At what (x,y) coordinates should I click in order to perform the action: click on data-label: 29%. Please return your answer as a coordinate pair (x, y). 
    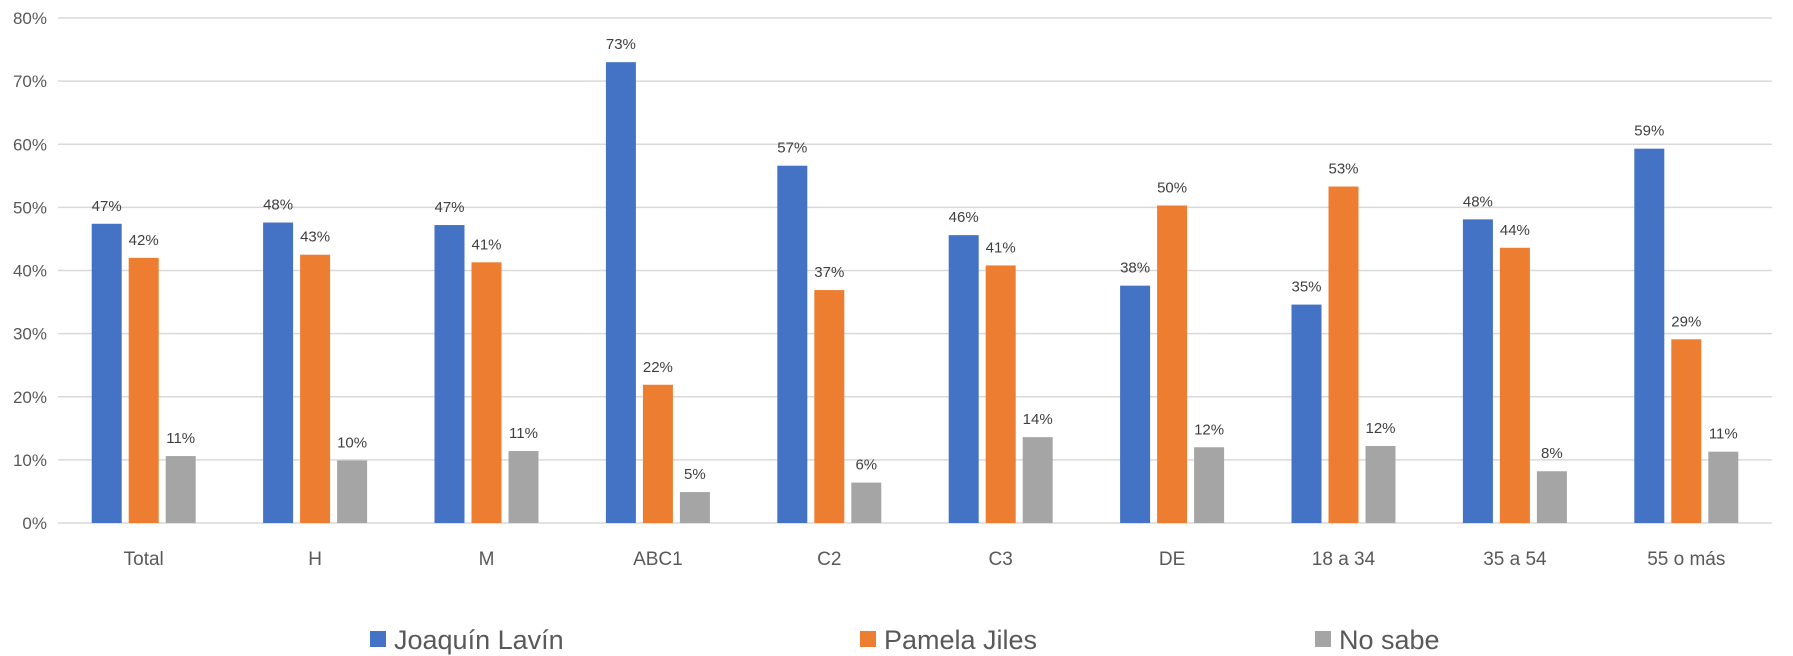
    Looking at the image, I should click on (1686, 321).